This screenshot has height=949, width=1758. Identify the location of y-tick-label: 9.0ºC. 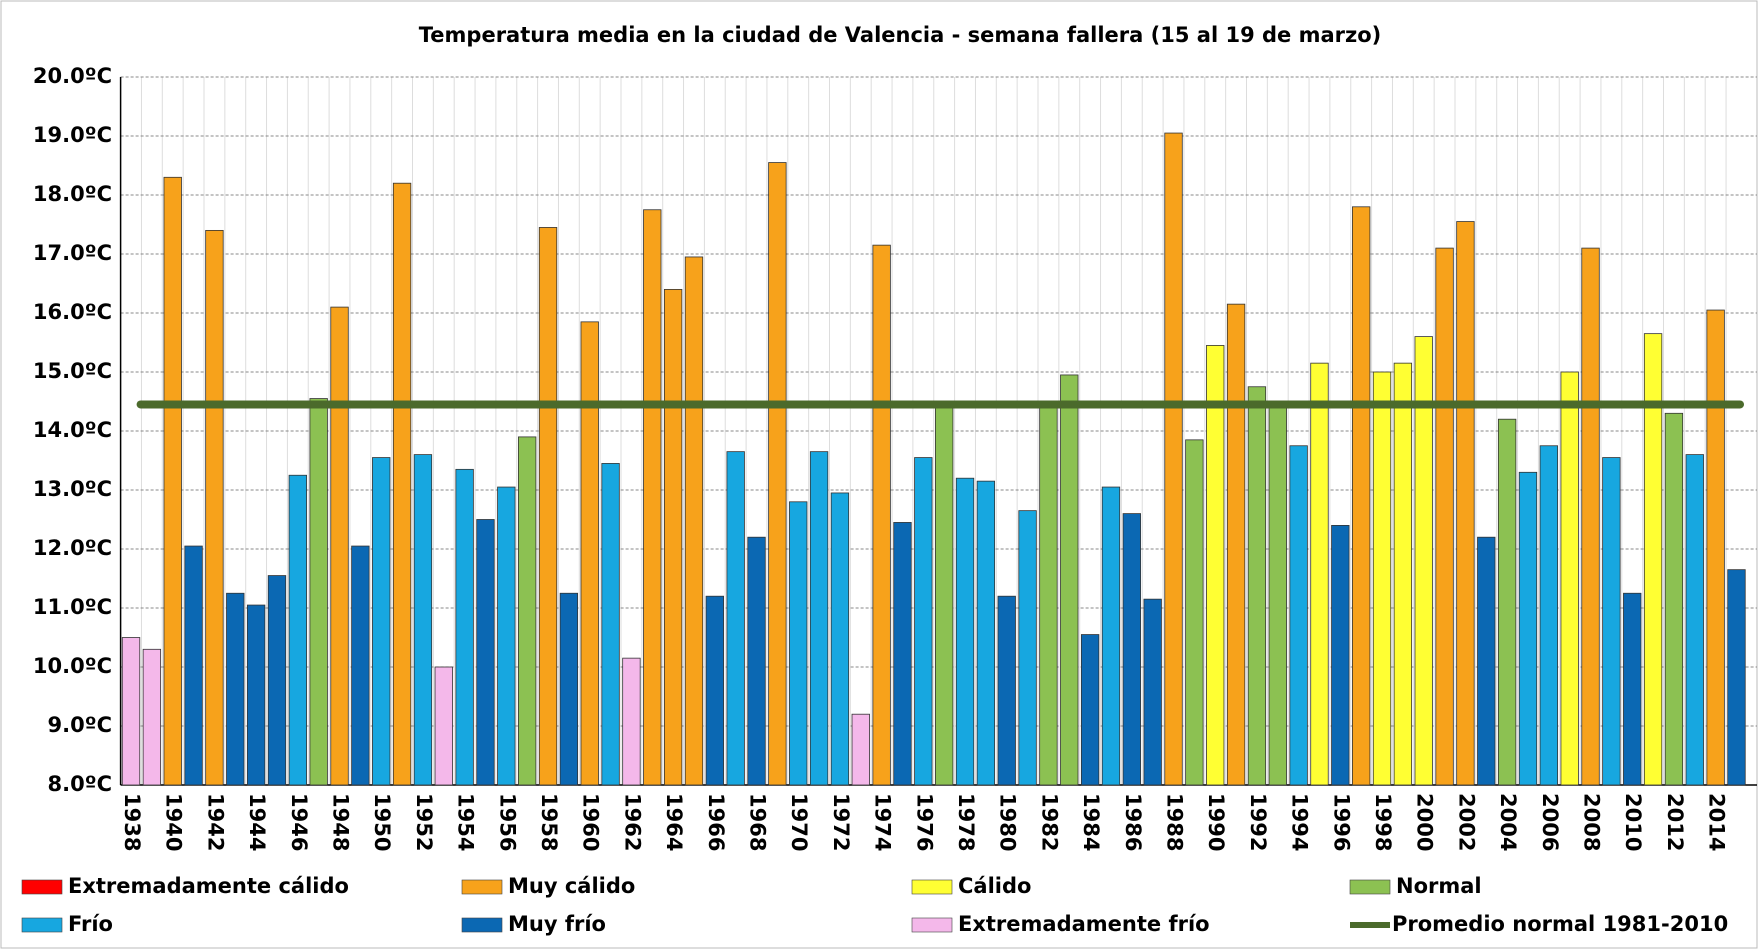
(80, 725).